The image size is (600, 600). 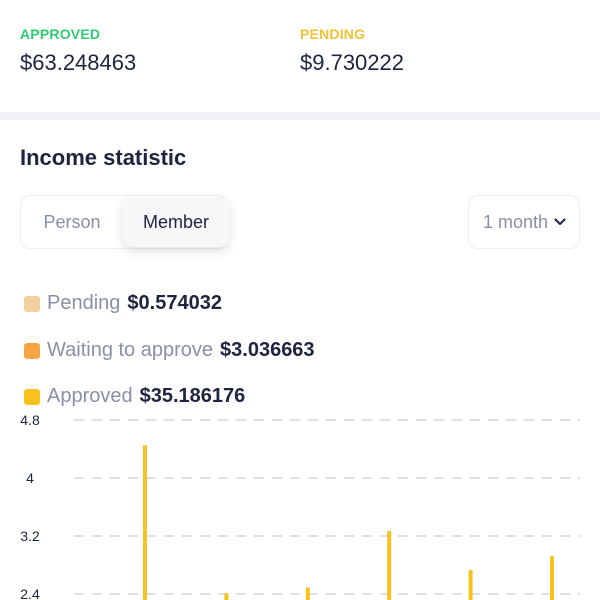 I want to click on y-tick-label: 3.2, so click(x=30, y=536).